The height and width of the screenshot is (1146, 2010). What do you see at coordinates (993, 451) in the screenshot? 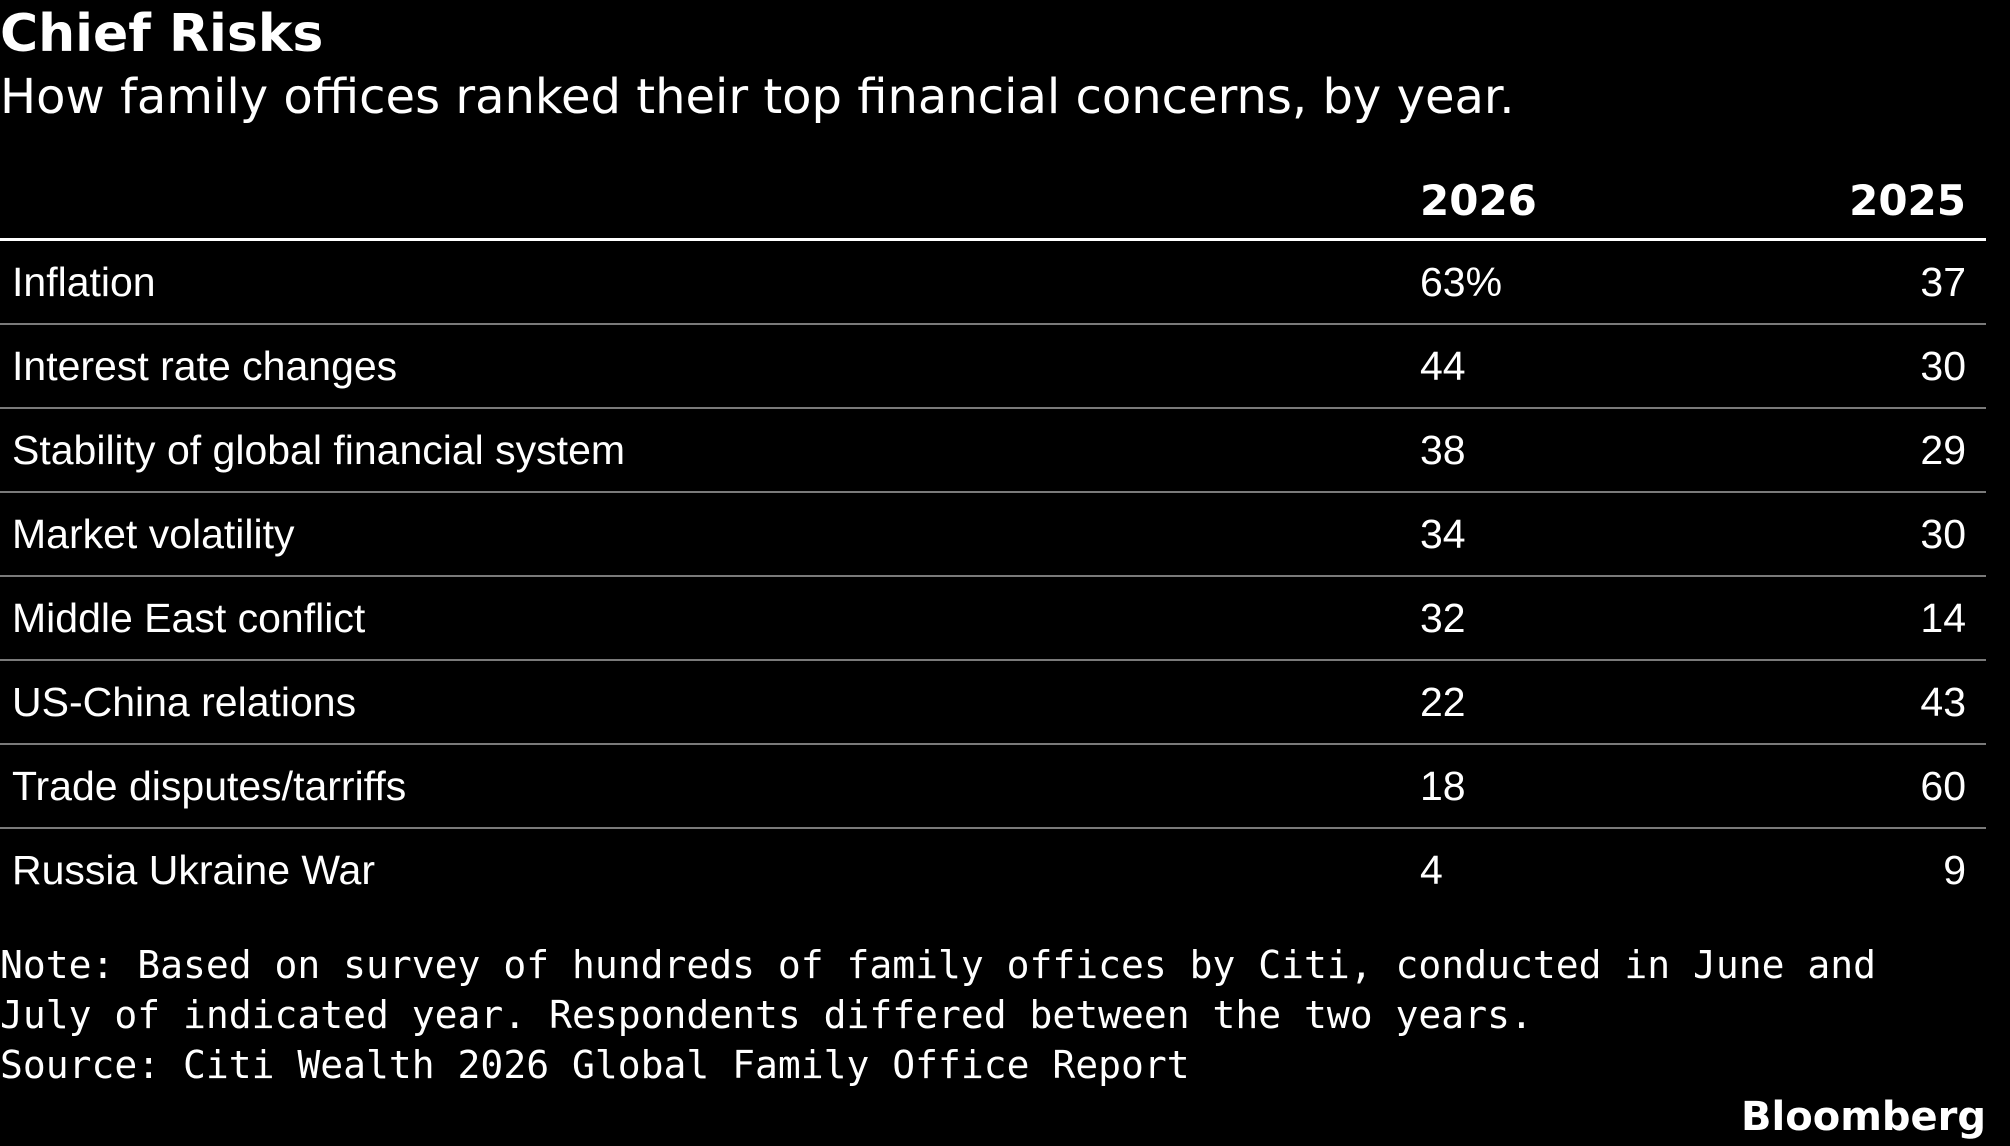
I see `table-row: Stability of global financial system 38 29` at bounding box center [993, 451].